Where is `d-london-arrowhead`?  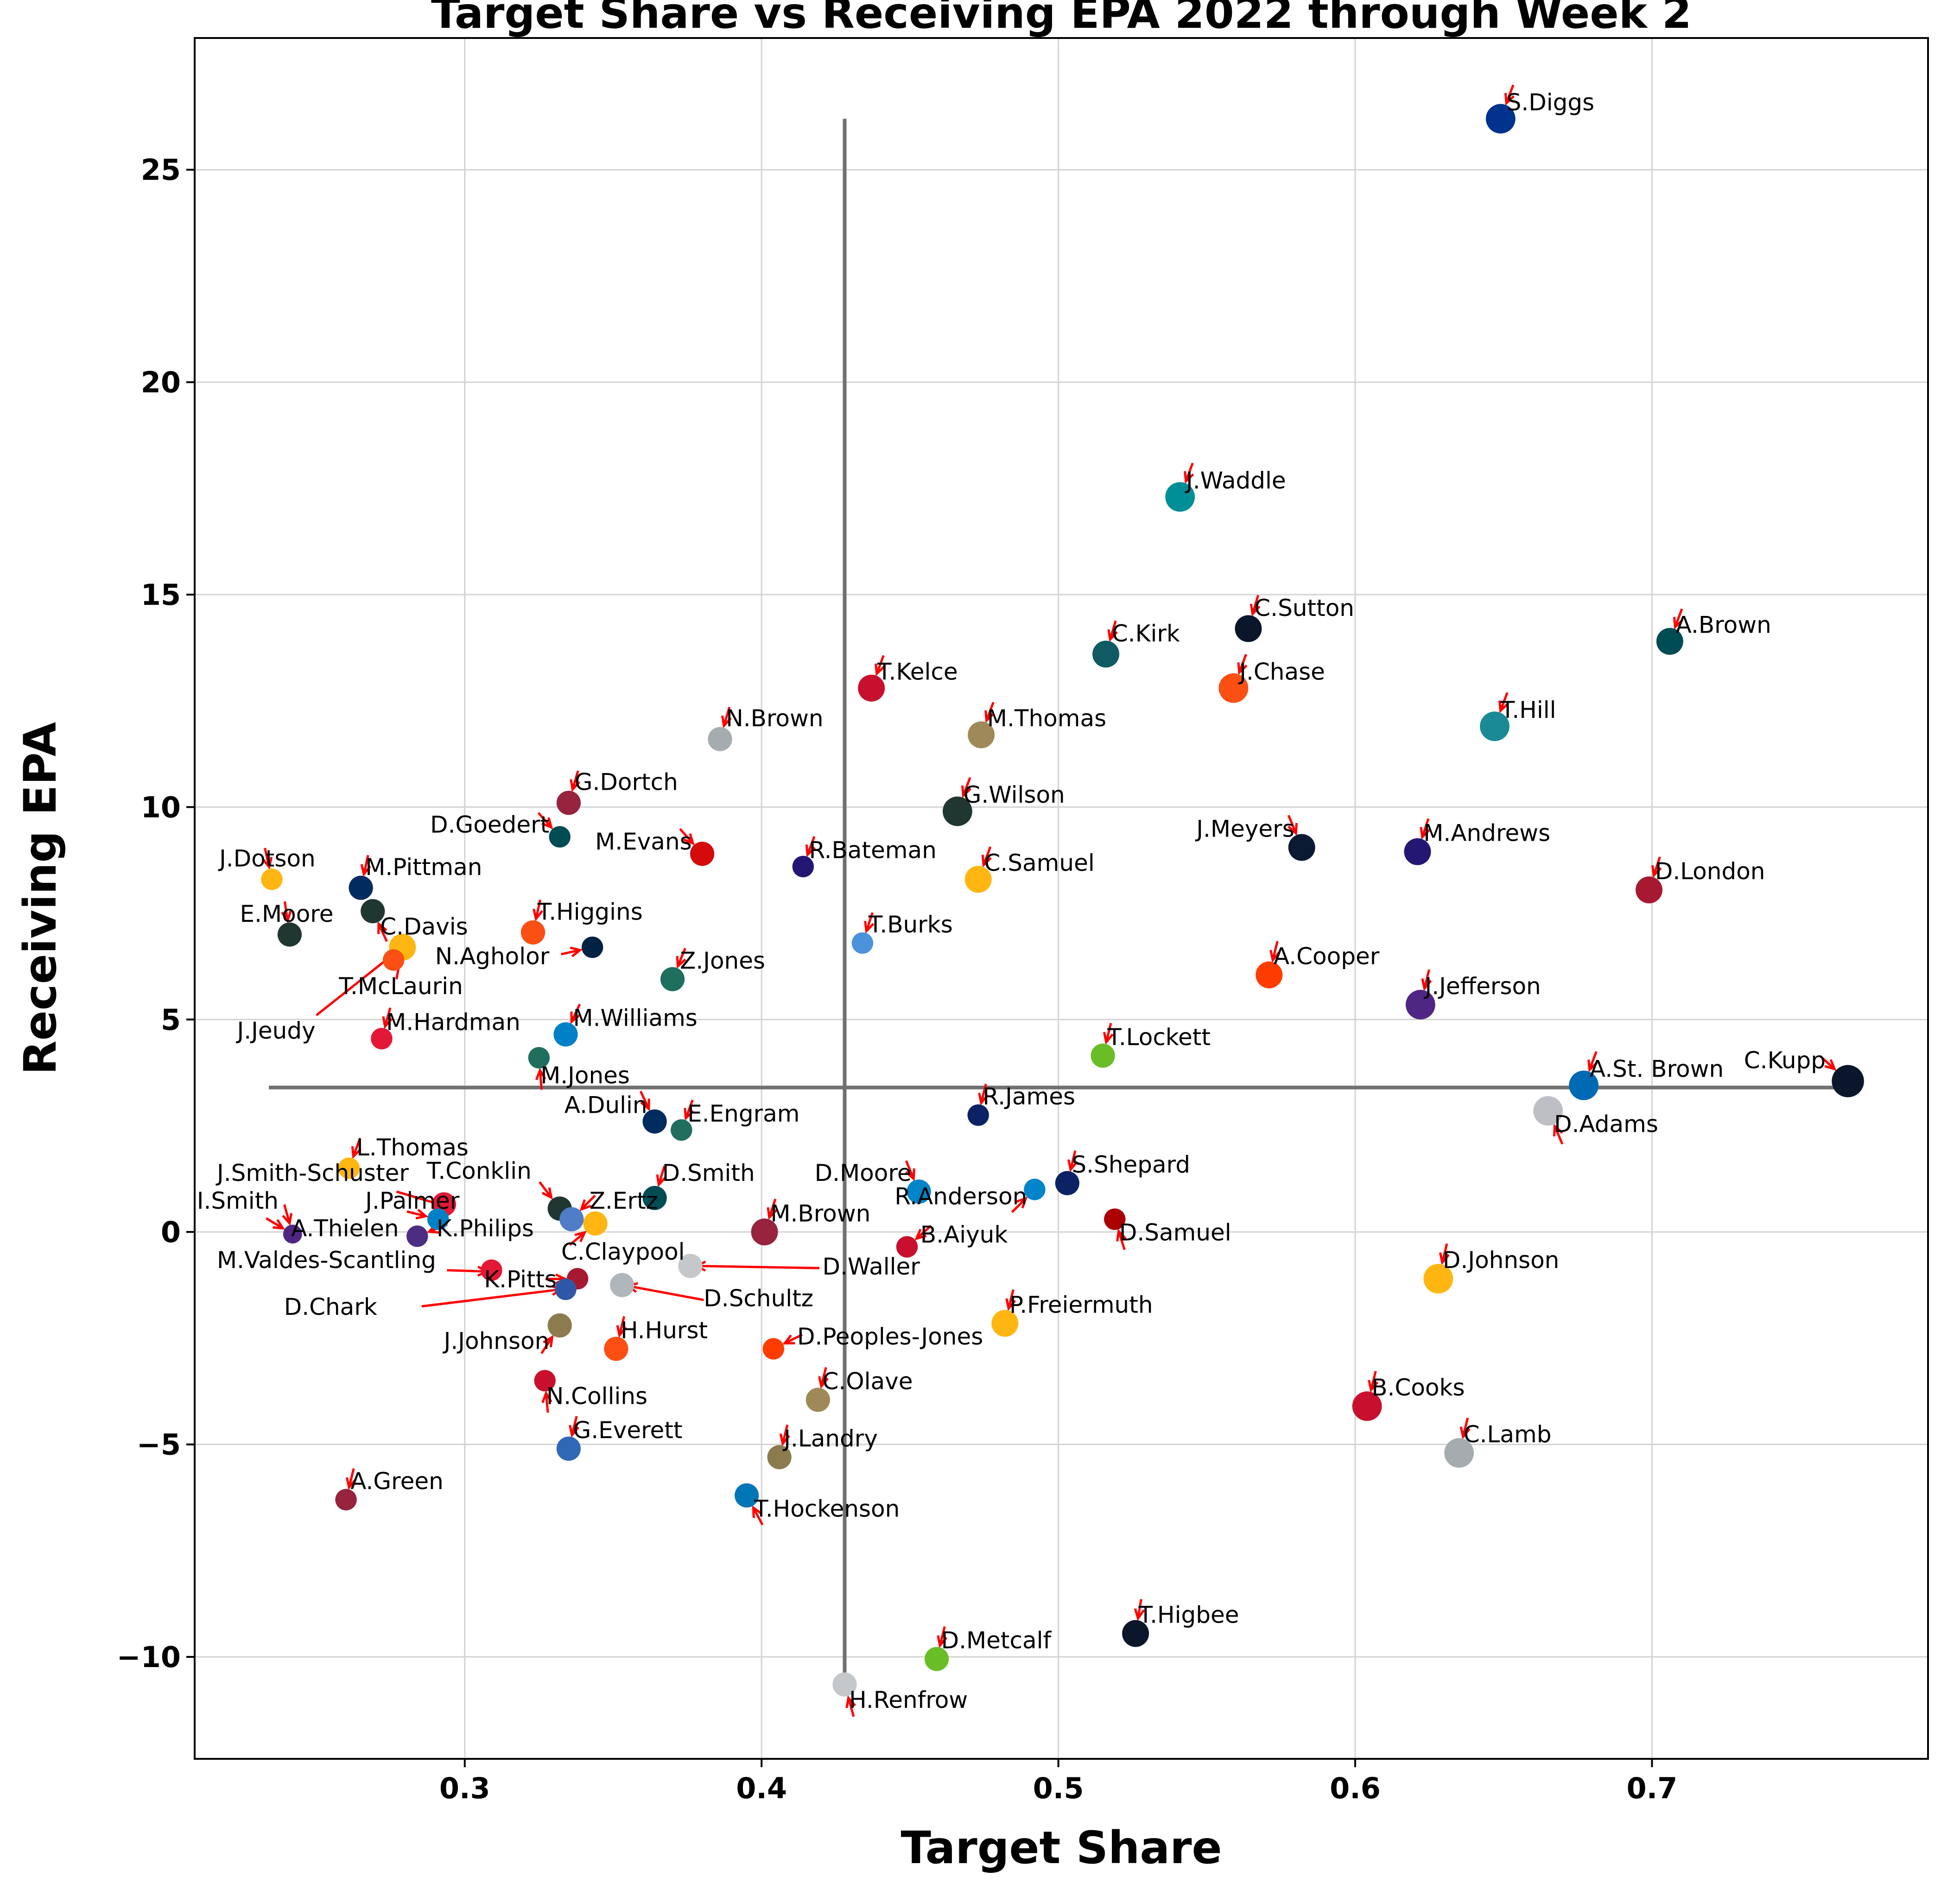
d-london-arrowhead is located at coordinates (1656, 872).